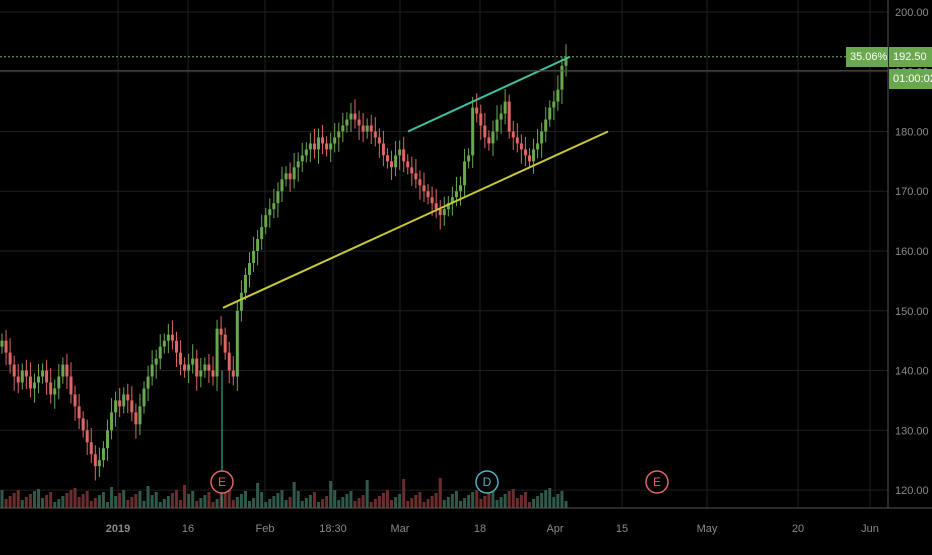  What do you see at coordinates (466, 521) in the screenshot?
I see `time-axis: 2019 16 Feb 18:30 Mar 18 Apr 15 May 20 Jun` at bounding box center [466, 521].